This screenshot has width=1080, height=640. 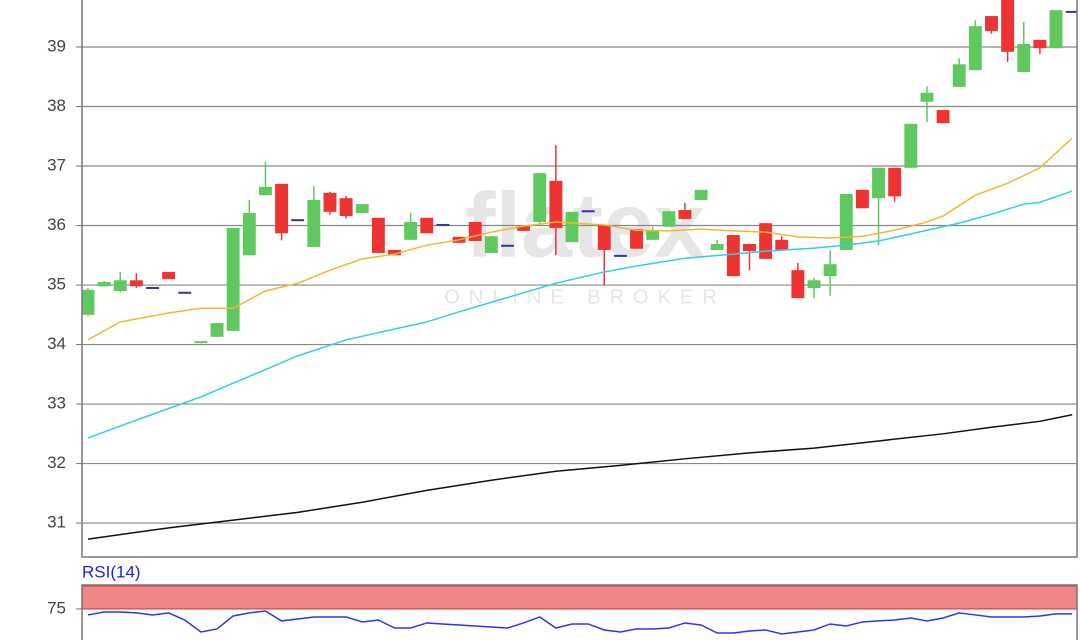 I want to click on rsi-title: RSI(14), so click(x=111, y=571).